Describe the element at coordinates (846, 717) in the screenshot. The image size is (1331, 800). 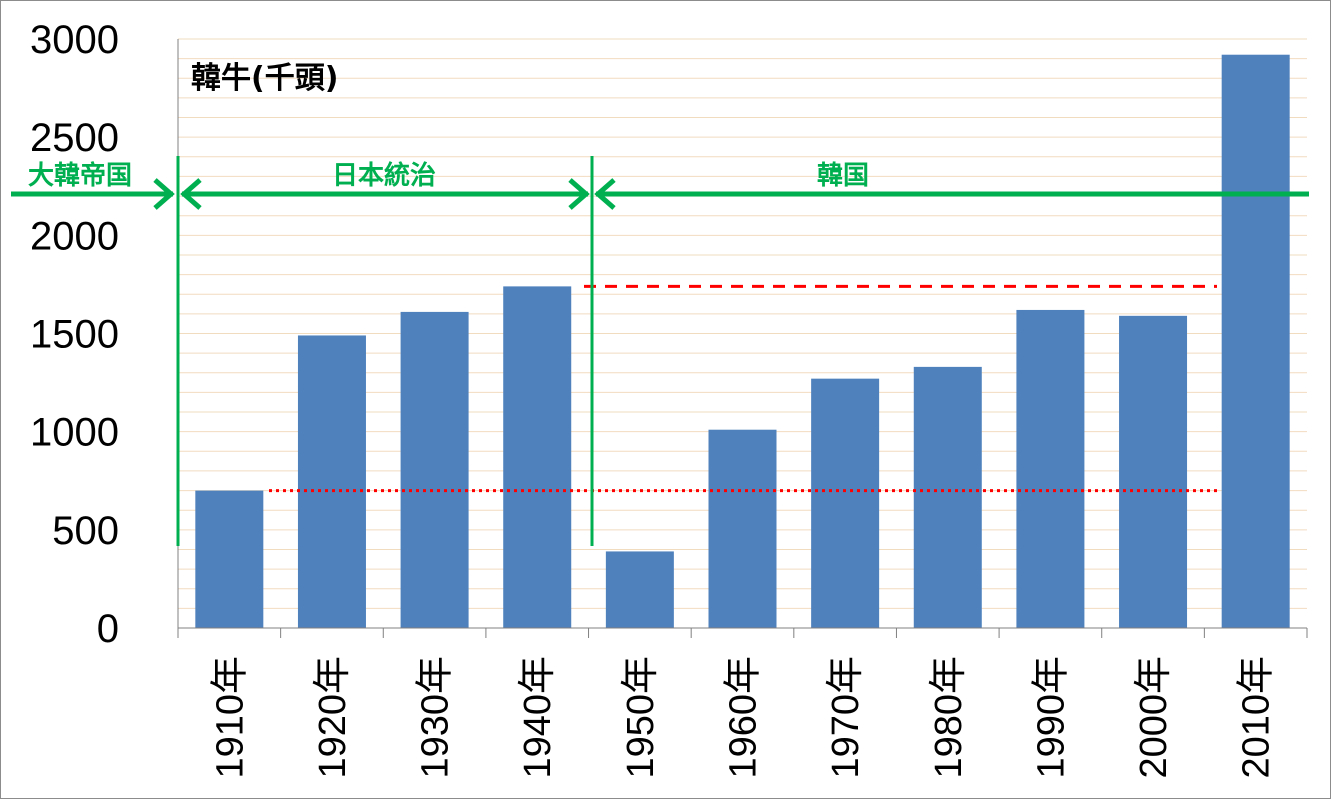
I see `x-tick-label: 1970年` at that location.